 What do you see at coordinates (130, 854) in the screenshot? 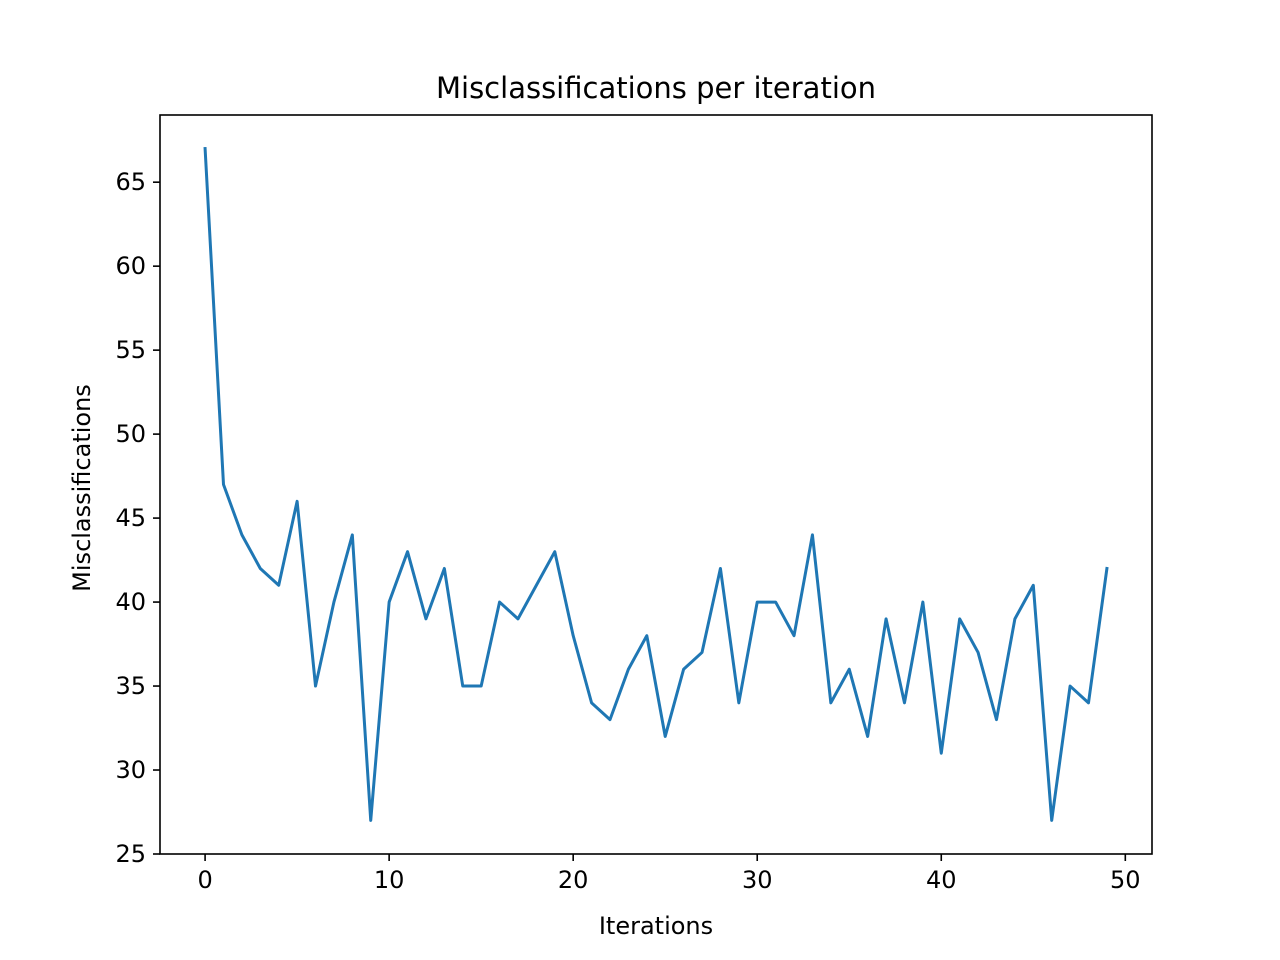
I see `y-tick-label: 25` at bounding box center [130, 854].